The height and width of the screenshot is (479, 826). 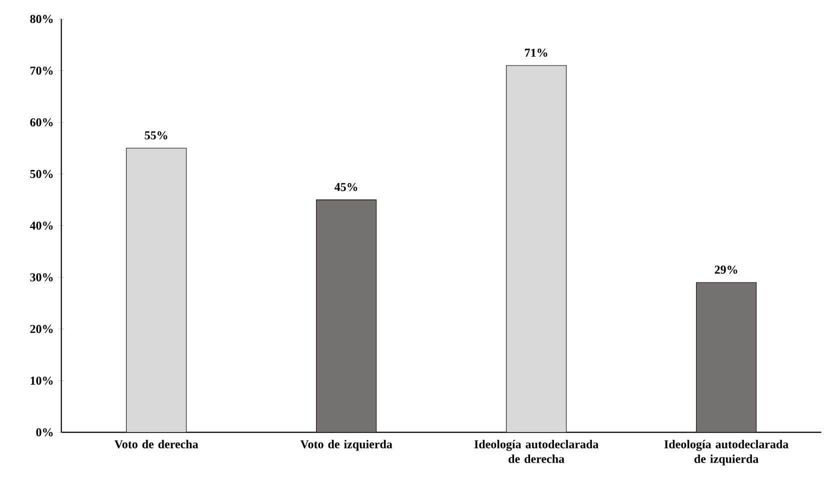 I want to click on x-tick-label: Voto de izquierda, so click(x=346, y=445).